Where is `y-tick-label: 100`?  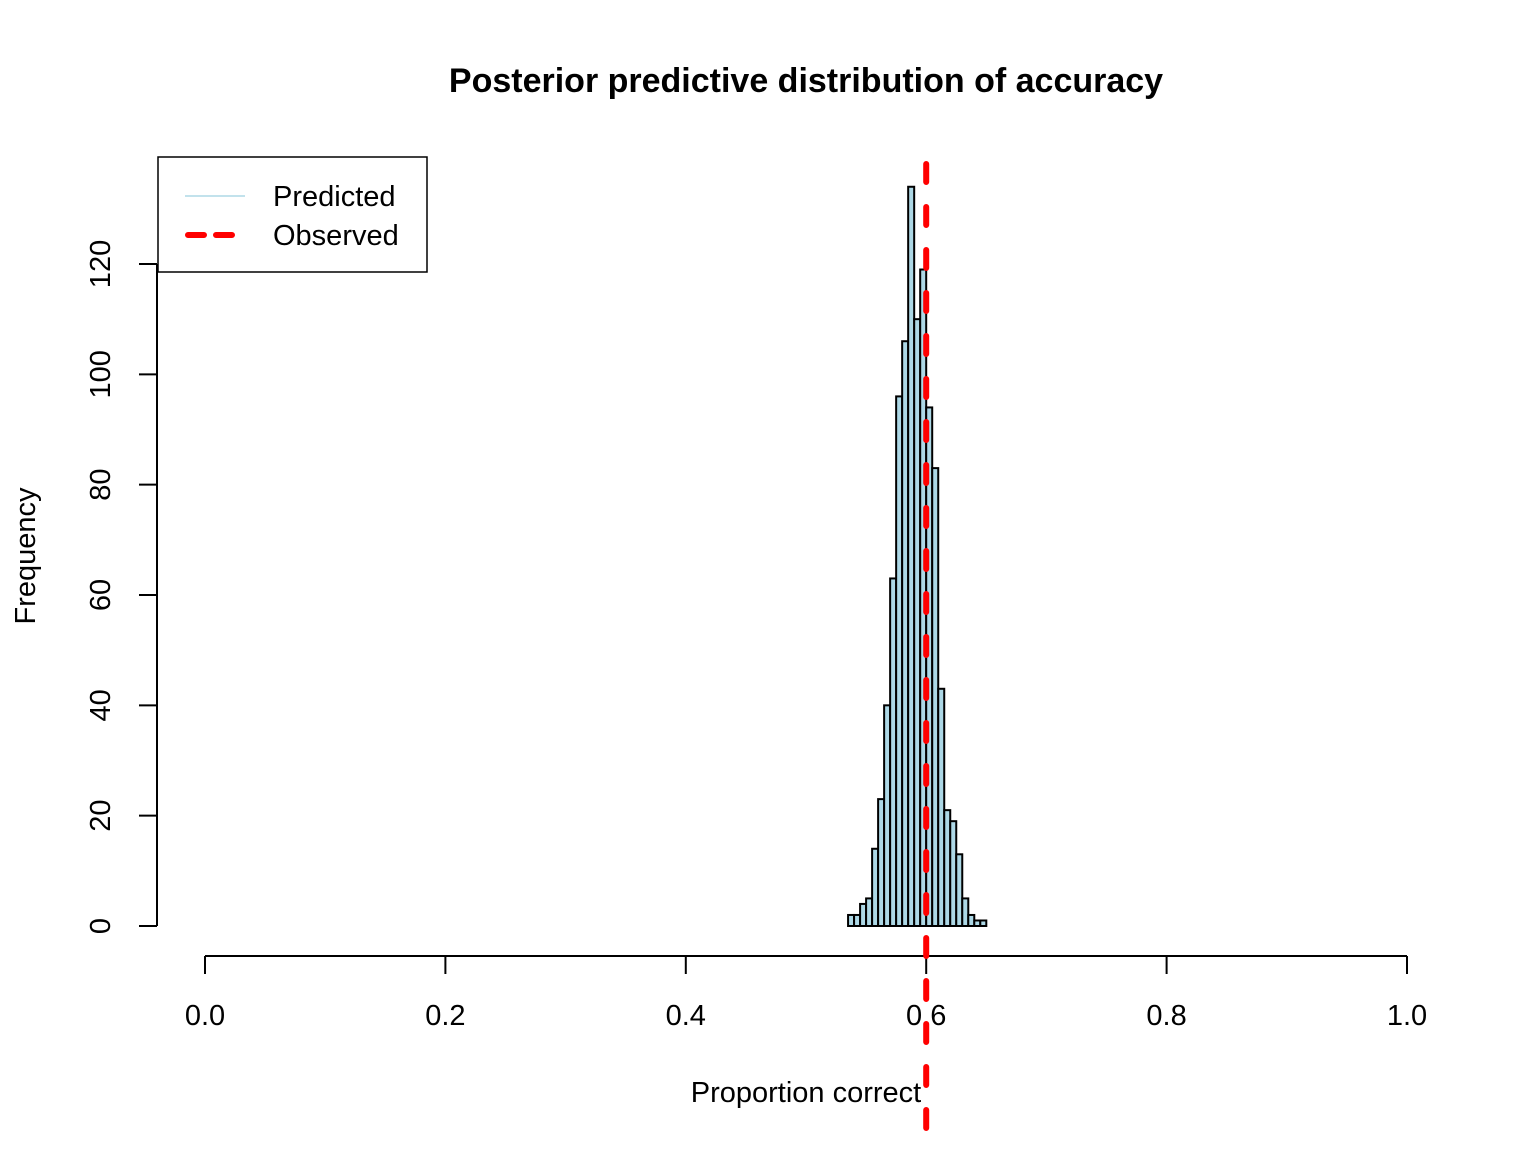 y-tick-label: 100 is located at coordinates (101, 374).